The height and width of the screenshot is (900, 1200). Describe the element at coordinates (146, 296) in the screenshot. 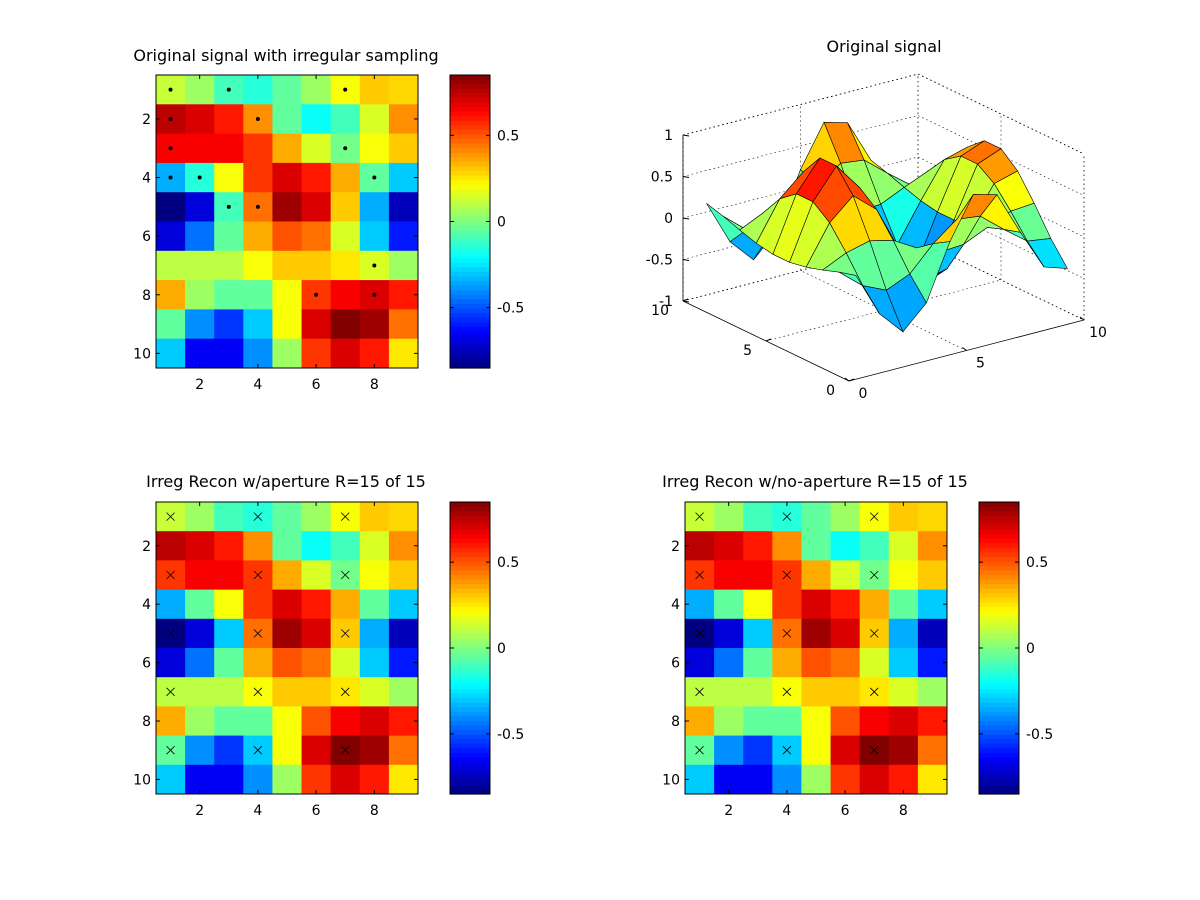

I see `y-tick-label: 8` at that location.